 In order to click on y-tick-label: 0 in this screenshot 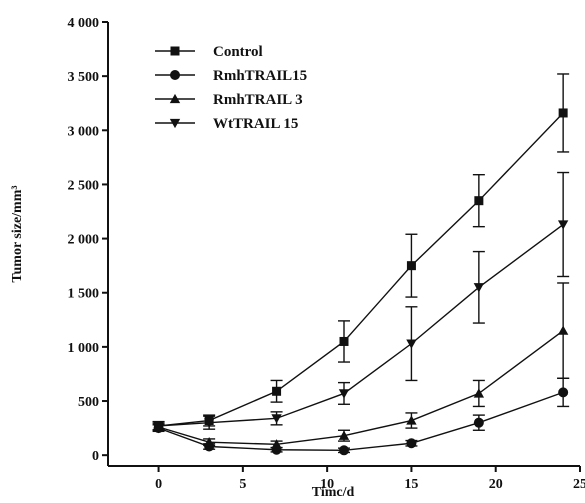, I will do `click(95, 456)`.